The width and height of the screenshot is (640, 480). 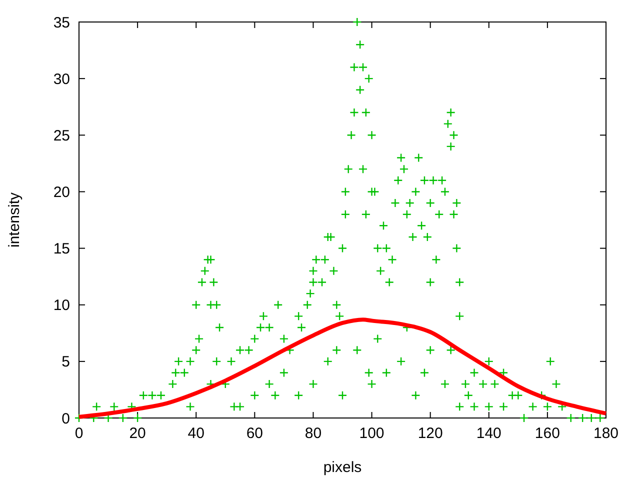 I want to click on y-tick-label: 15, so click(x=61, y=249).